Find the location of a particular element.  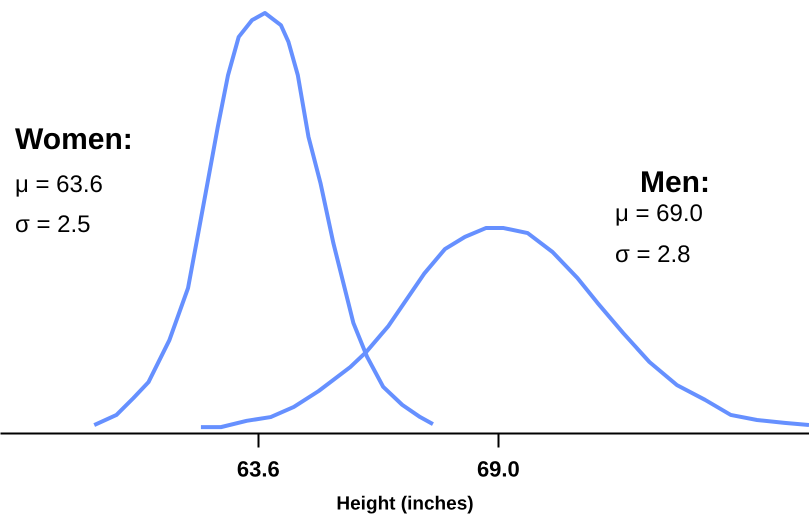

x-tick-label: 63.6 is located at coordinates (258, 469).